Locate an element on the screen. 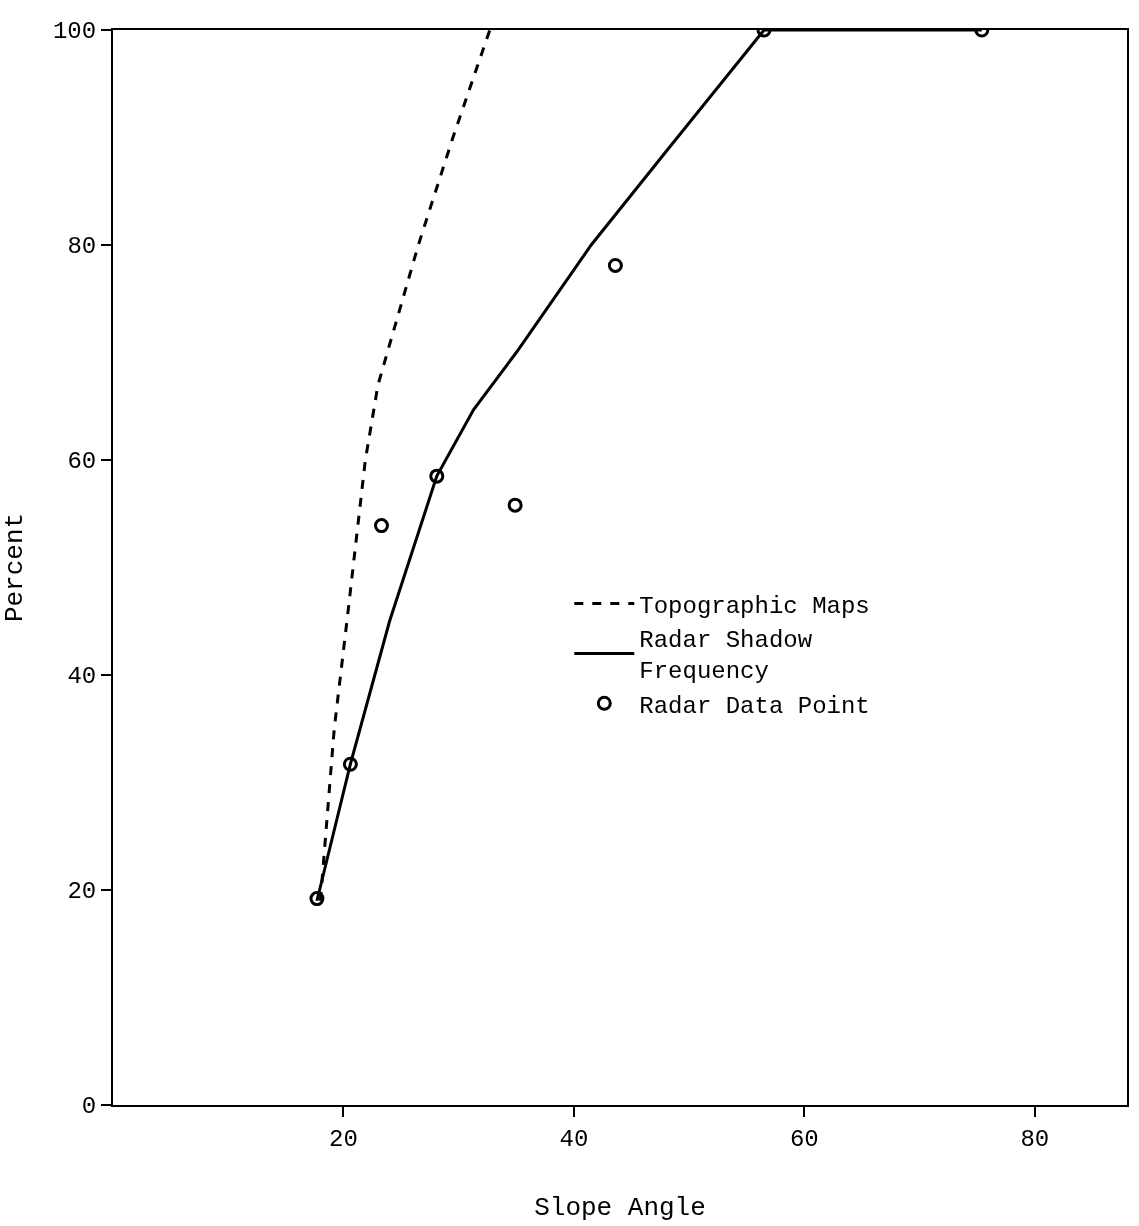 The image size is (1139, 1226). legend-label: Radar Data Point is located at coordinates (754, 706).